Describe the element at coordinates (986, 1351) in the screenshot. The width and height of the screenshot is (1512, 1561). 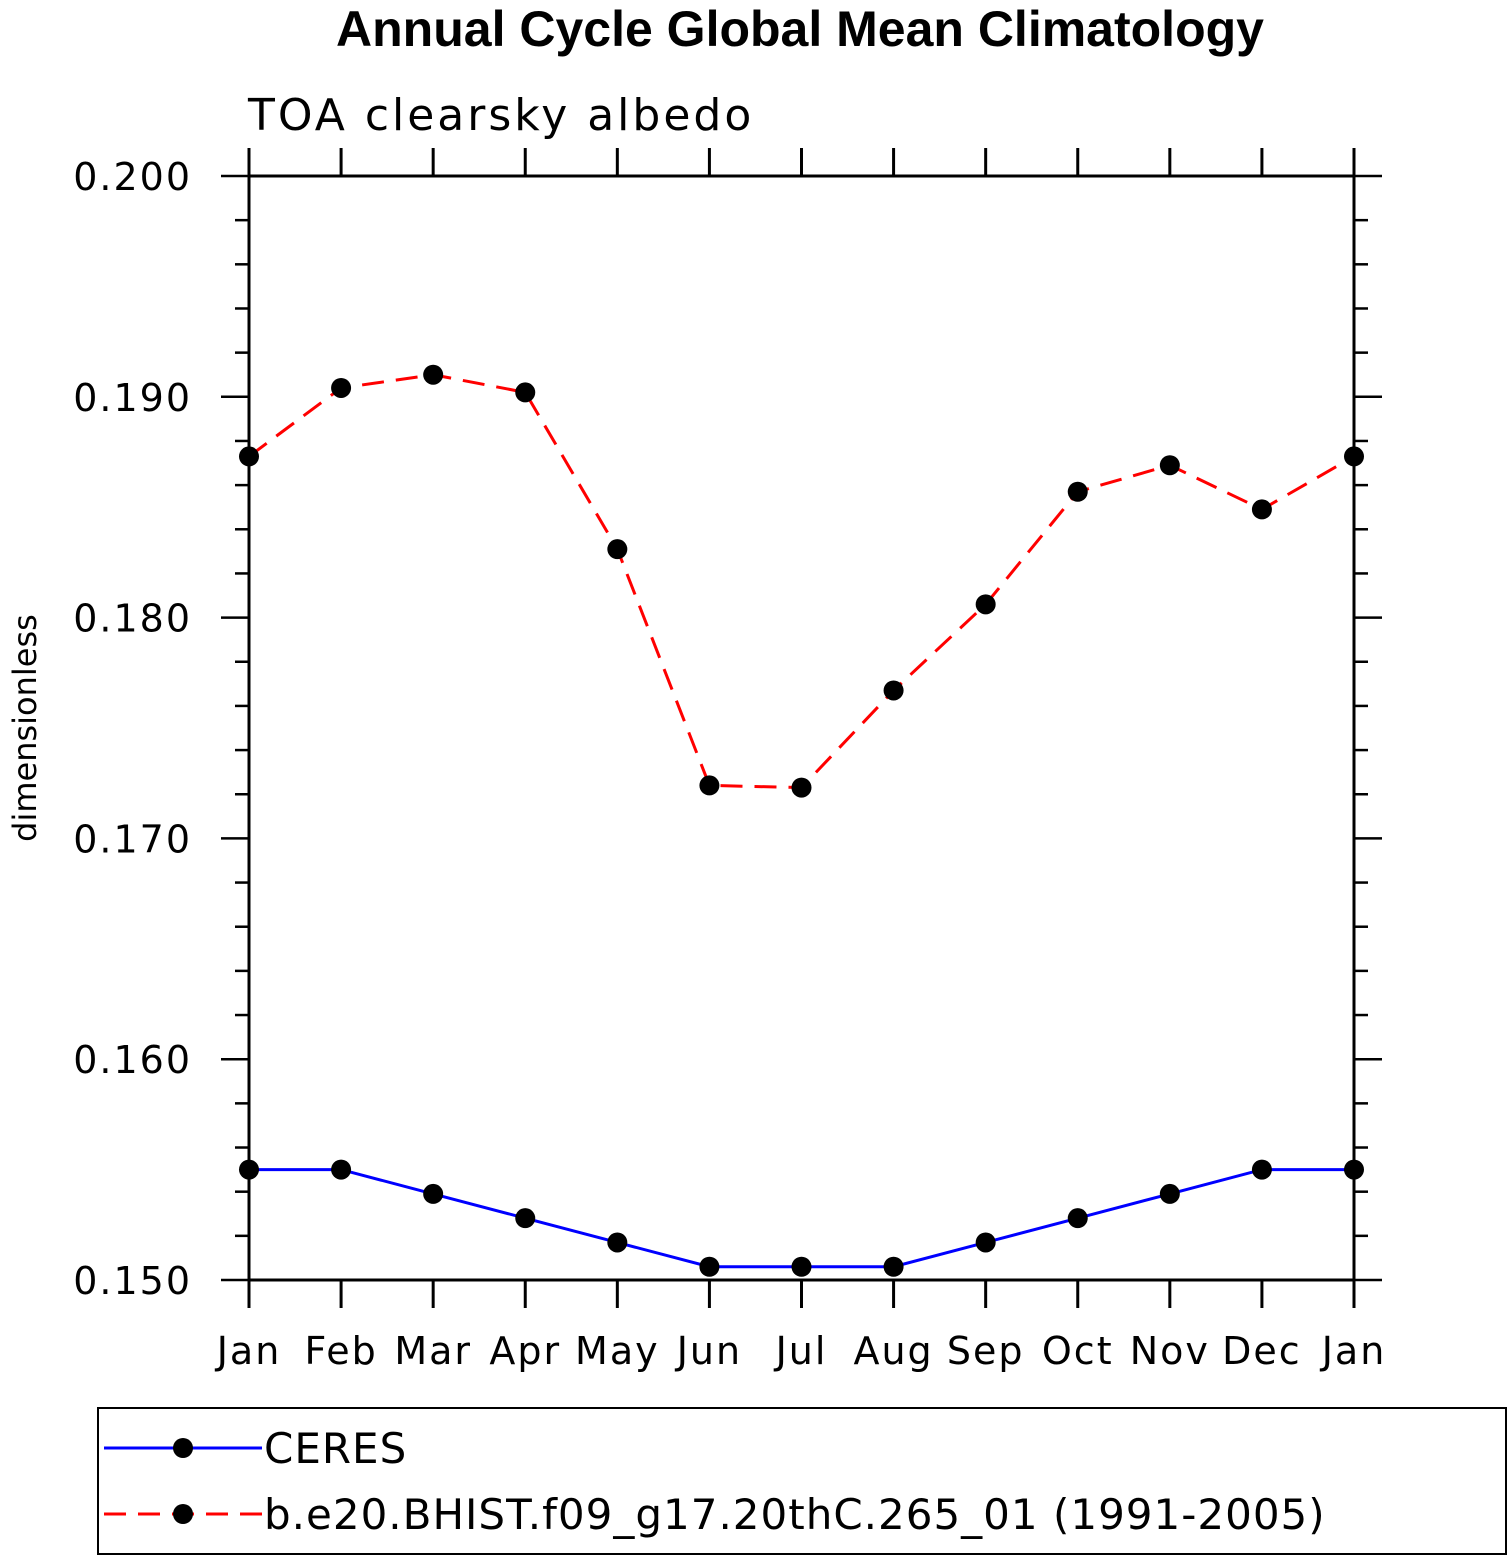
I see `x-tick-label: Sep` at that location.